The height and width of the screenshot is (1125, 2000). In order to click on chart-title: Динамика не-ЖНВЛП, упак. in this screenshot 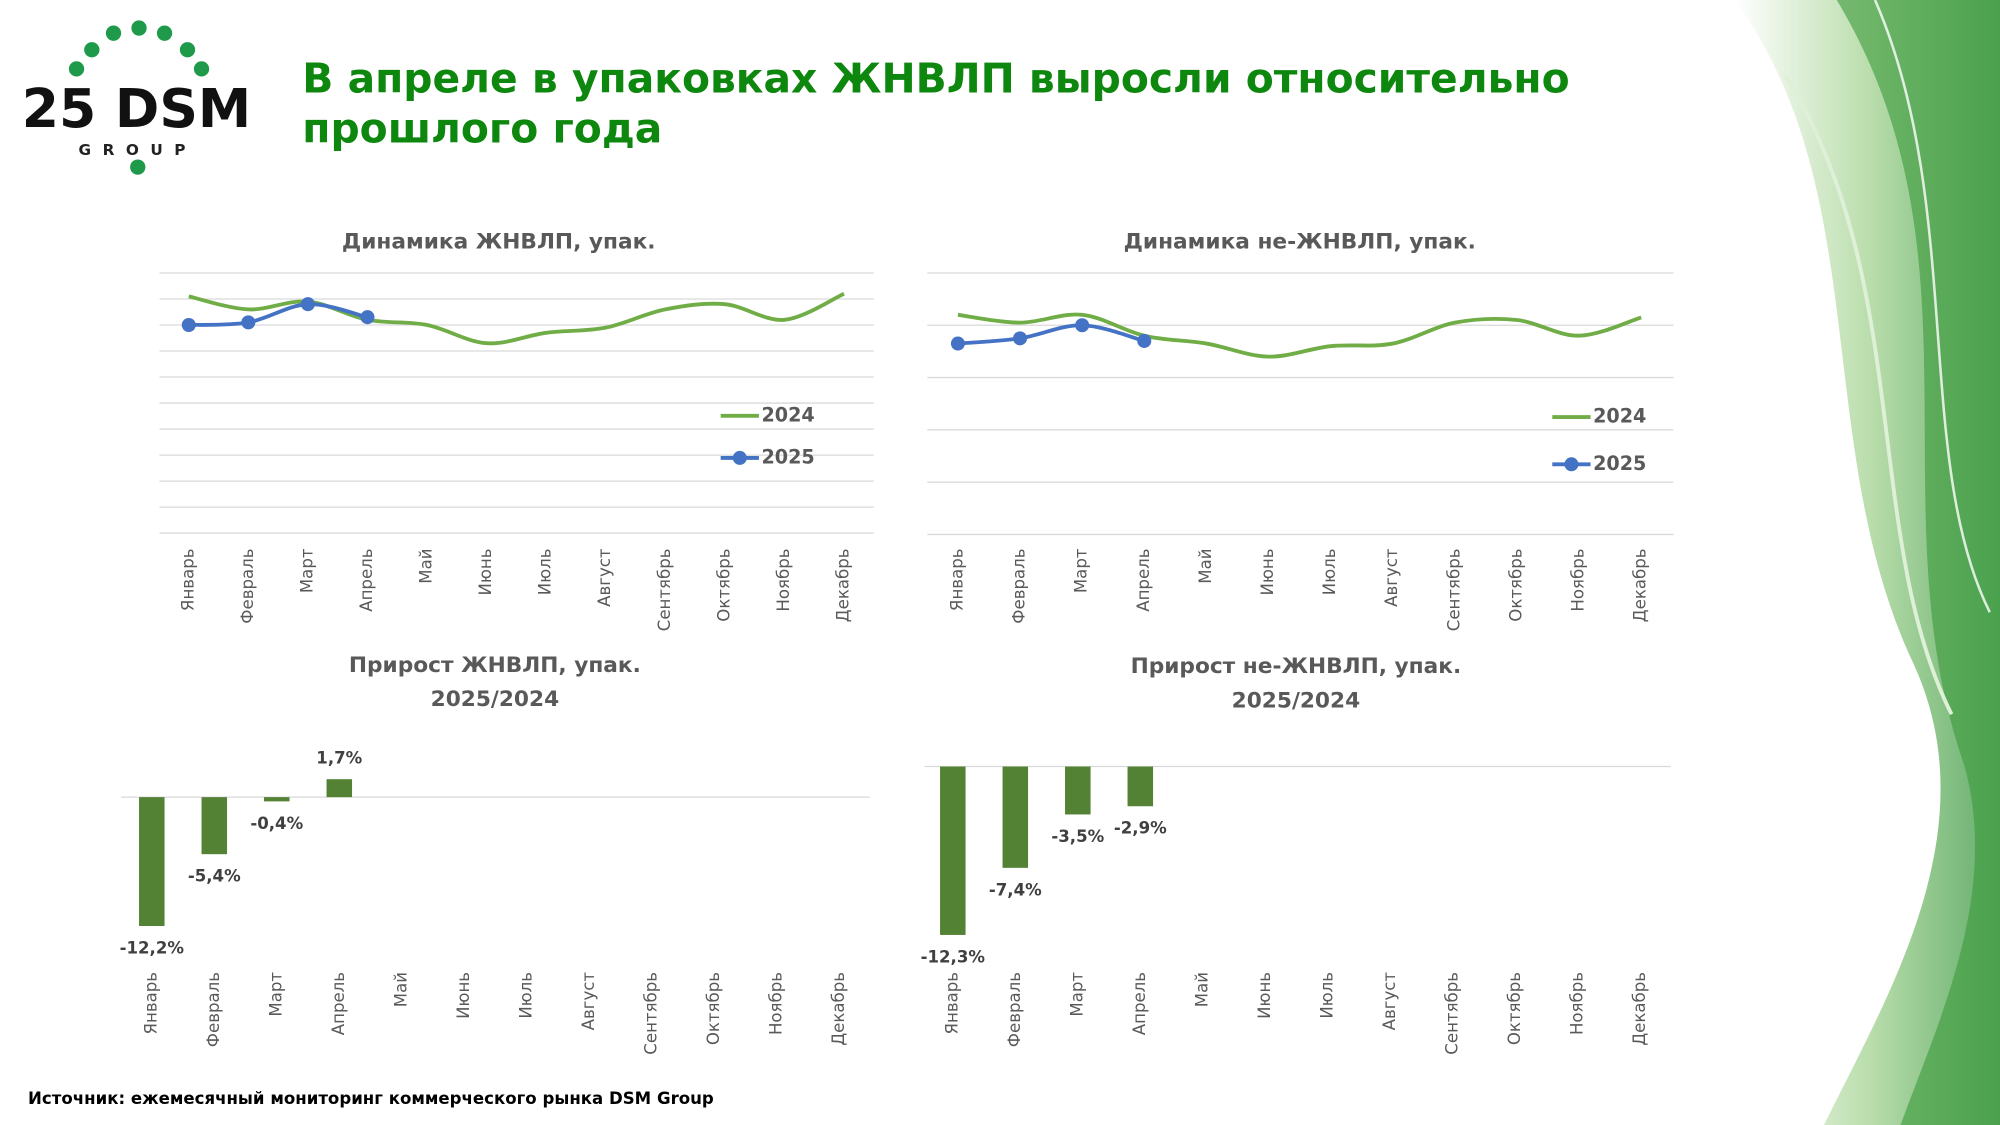, I will do `click(1300, 241)`.